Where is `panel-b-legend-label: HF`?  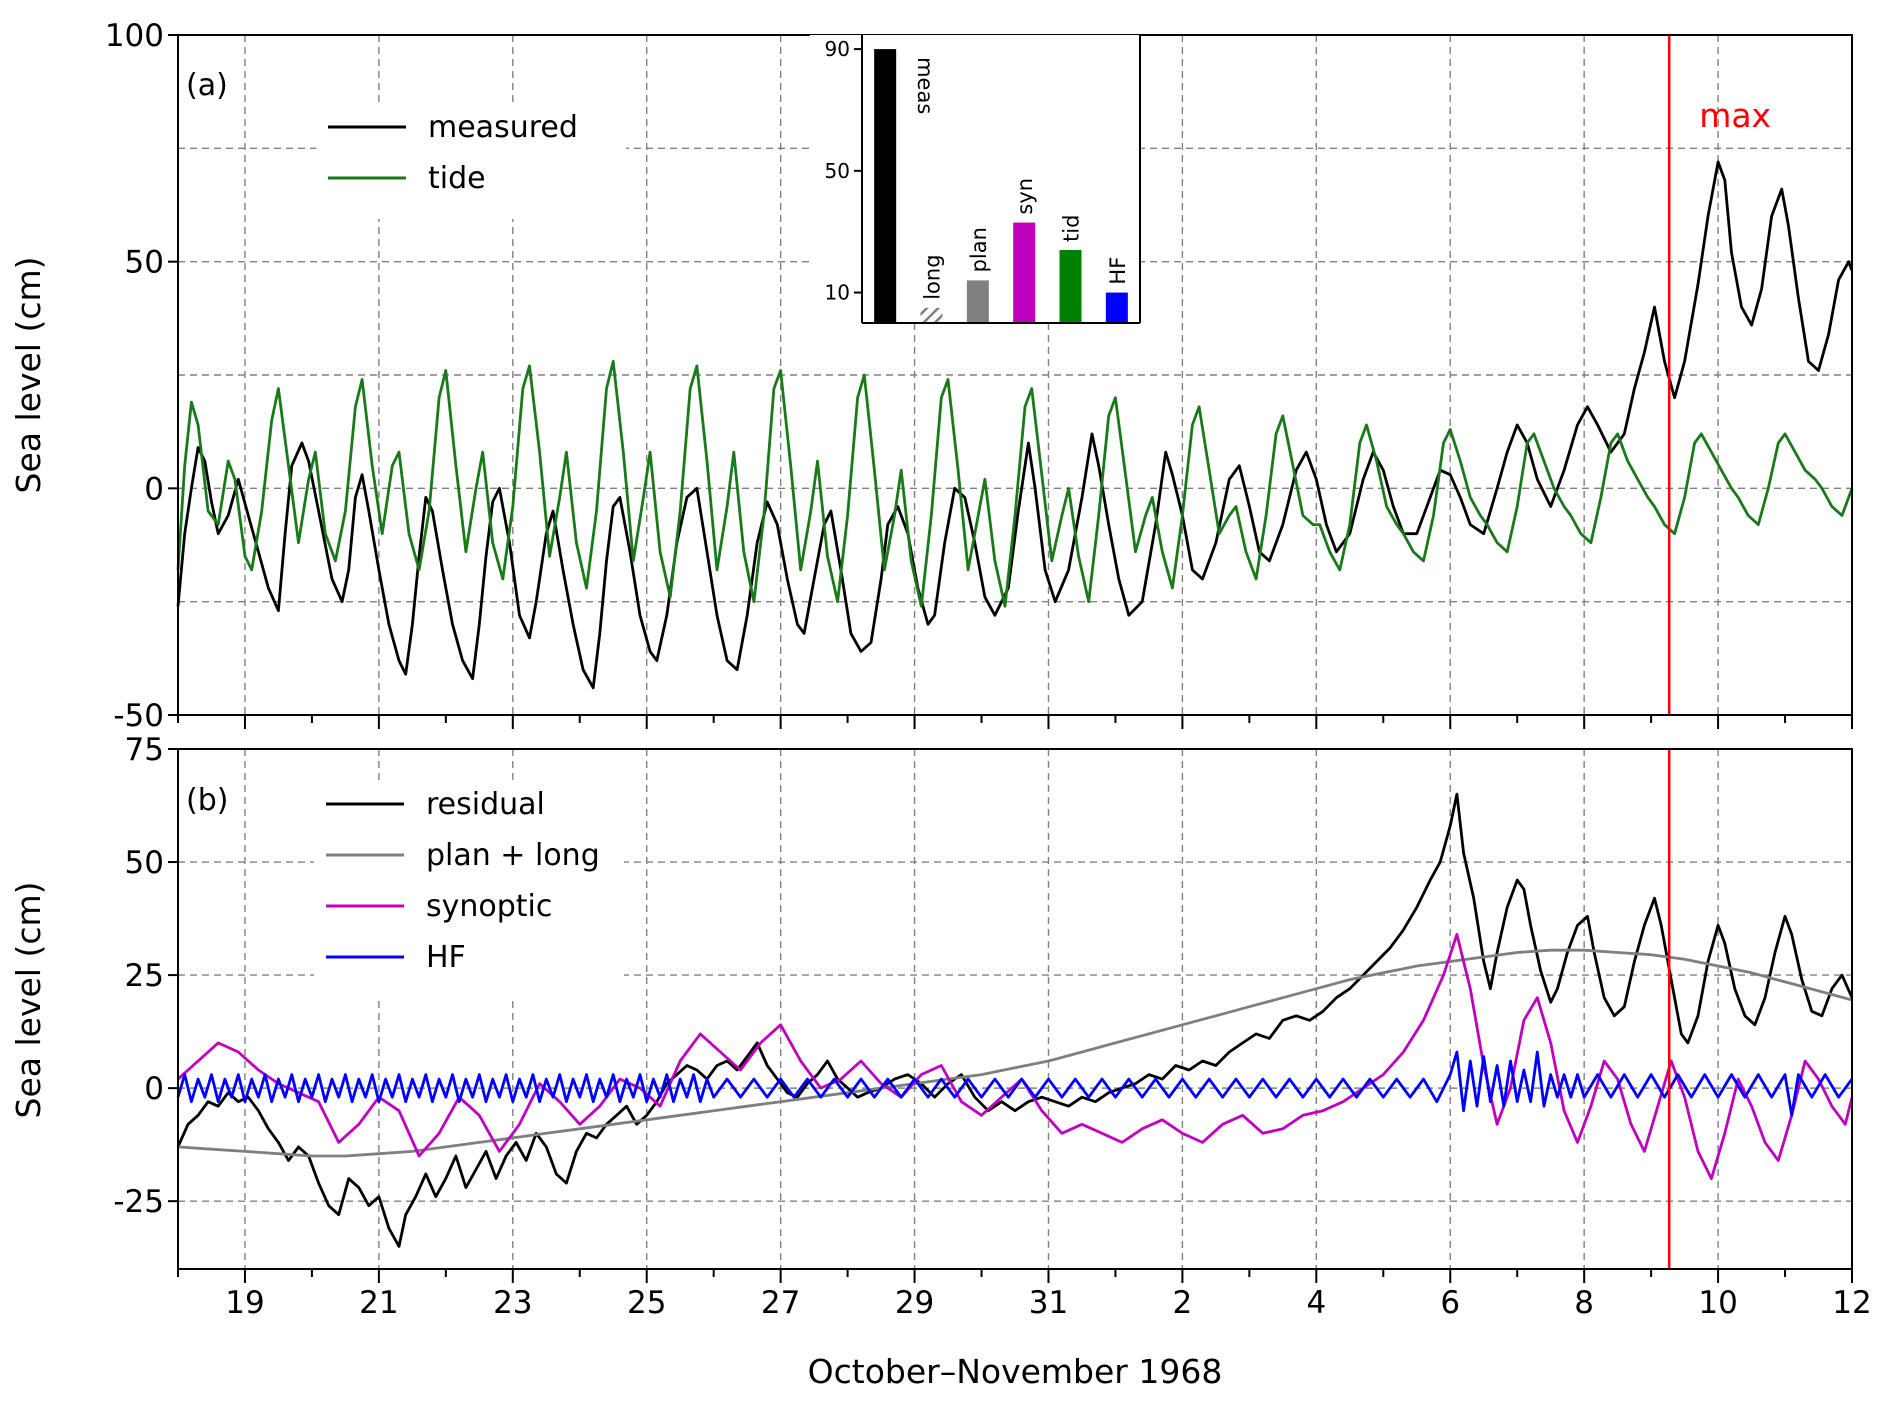
panel-b-legend-label: HF is located at coordinates (446, 957).